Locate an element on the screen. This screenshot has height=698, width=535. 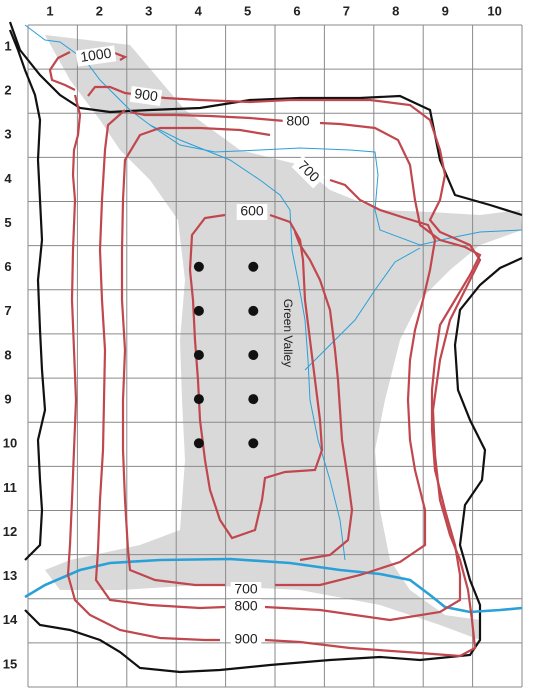
row-label: 4 is located at coordinates (8, 178).